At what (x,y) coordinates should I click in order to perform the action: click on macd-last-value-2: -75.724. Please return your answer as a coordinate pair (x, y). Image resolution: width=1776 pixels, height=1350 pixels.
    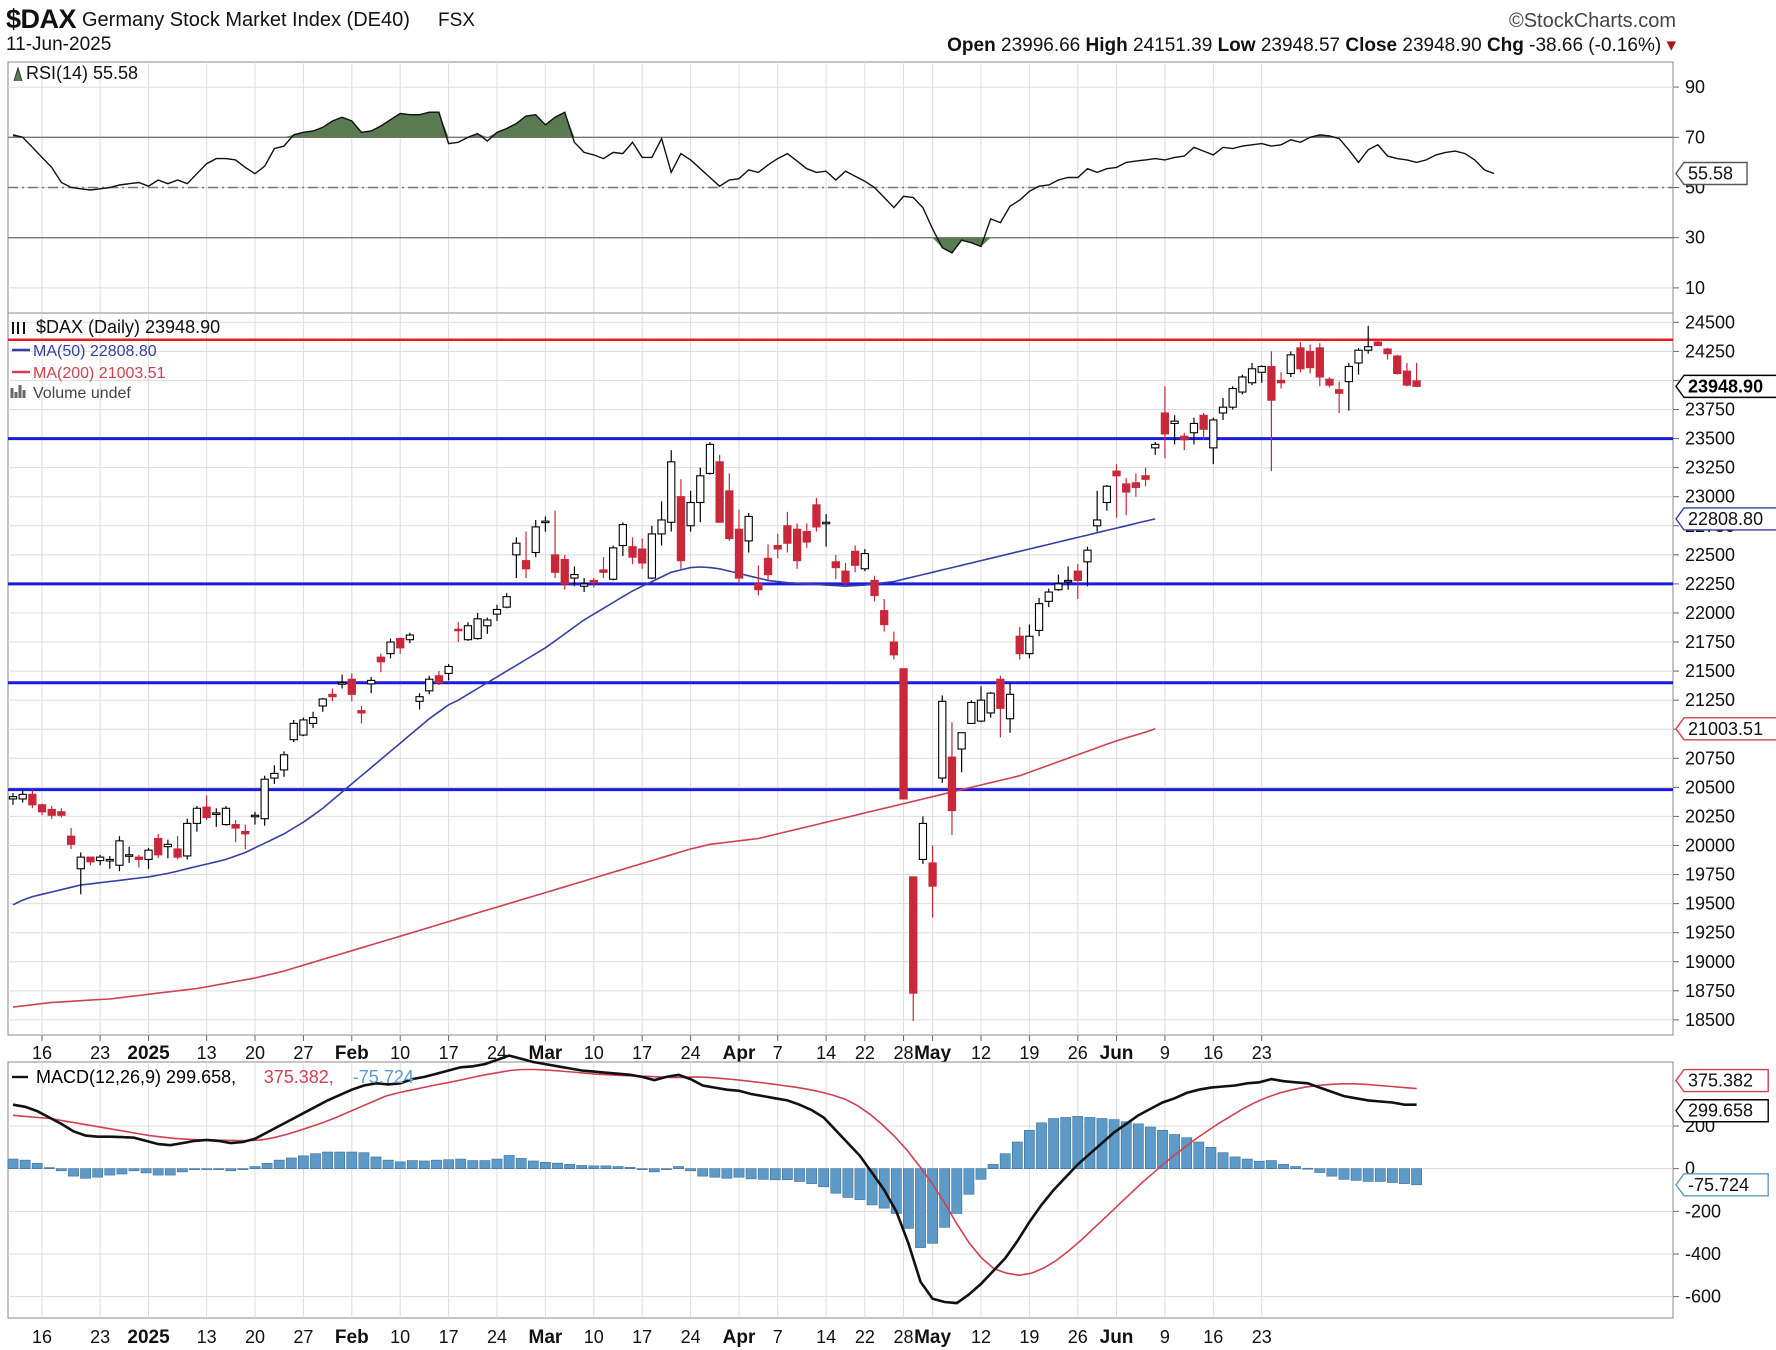
    Looking at the image, I should click on (1718, 1185).